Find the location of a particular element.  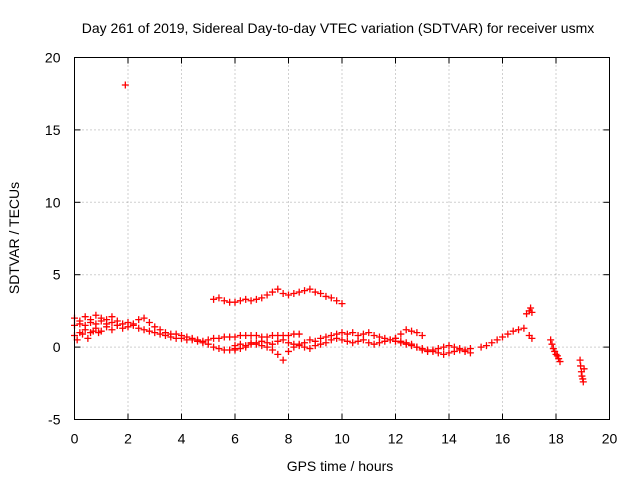

x-axis-label: GPS time / hours is located at coordinates (340, 466).